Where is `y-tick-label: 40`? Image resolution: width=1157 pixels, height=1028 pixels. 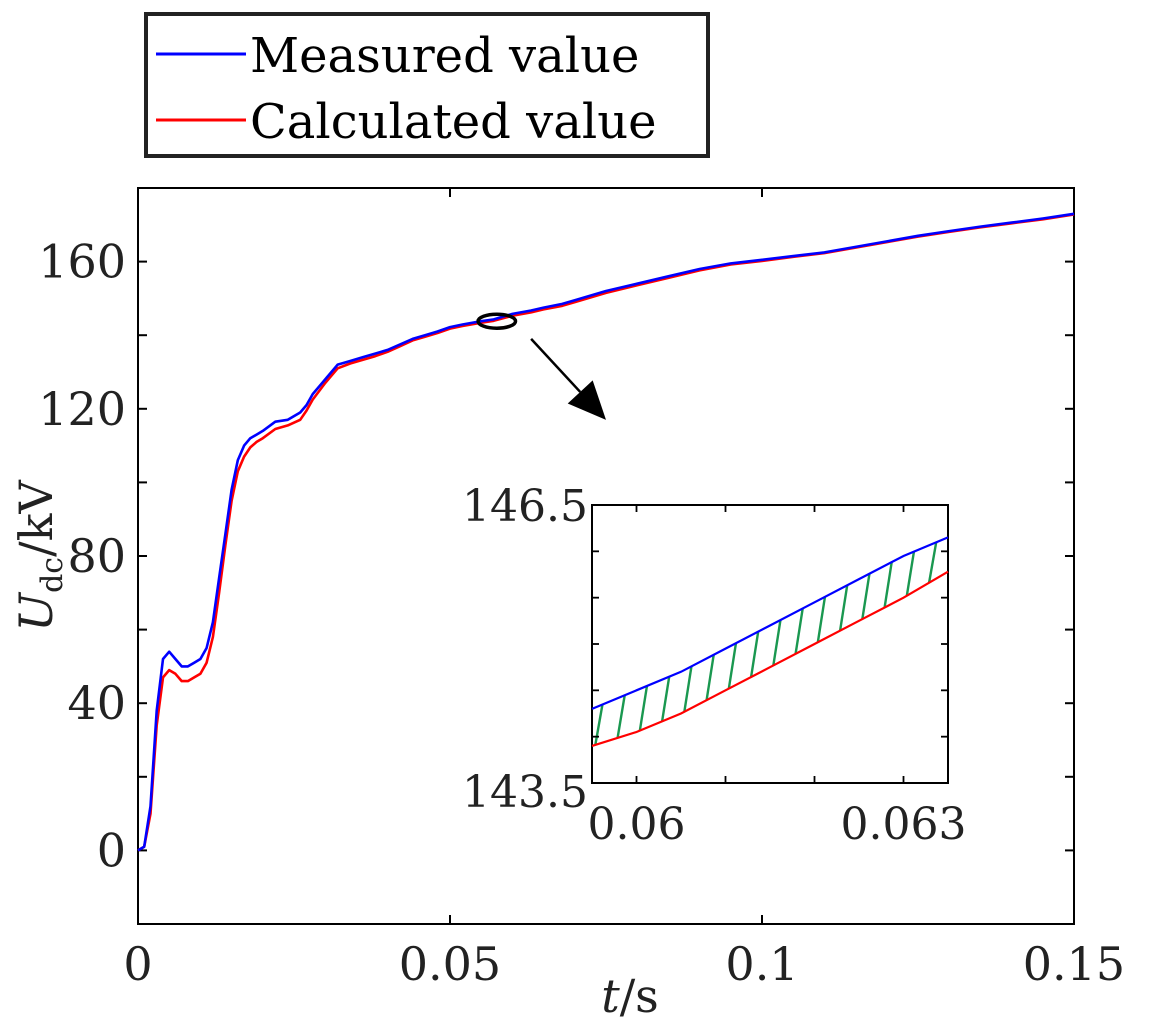
y-tick-label: 40 is located at coordinates (96, 703).